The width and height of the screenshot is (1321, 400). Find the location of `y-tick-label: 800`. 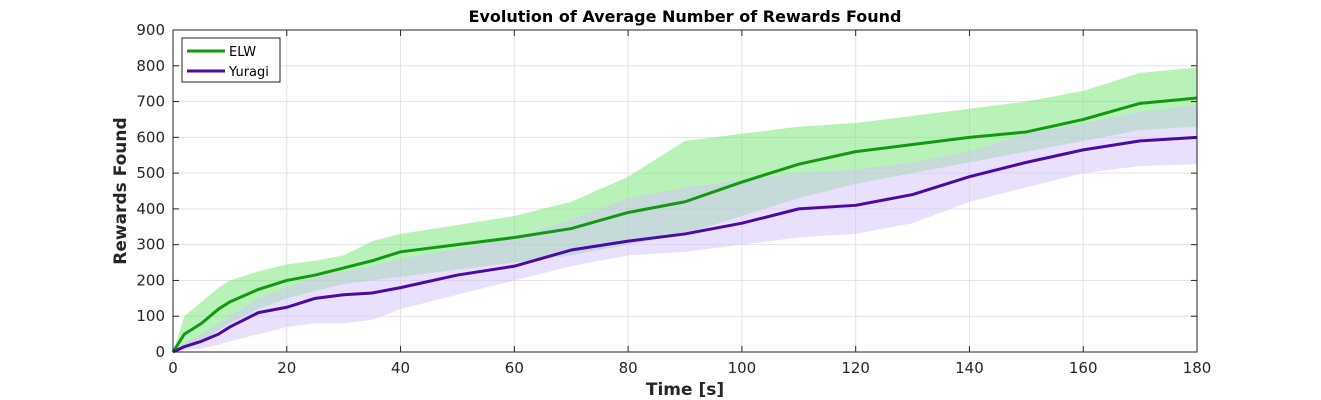

y-tick-label: 800 is located at coordinates (150, 66).